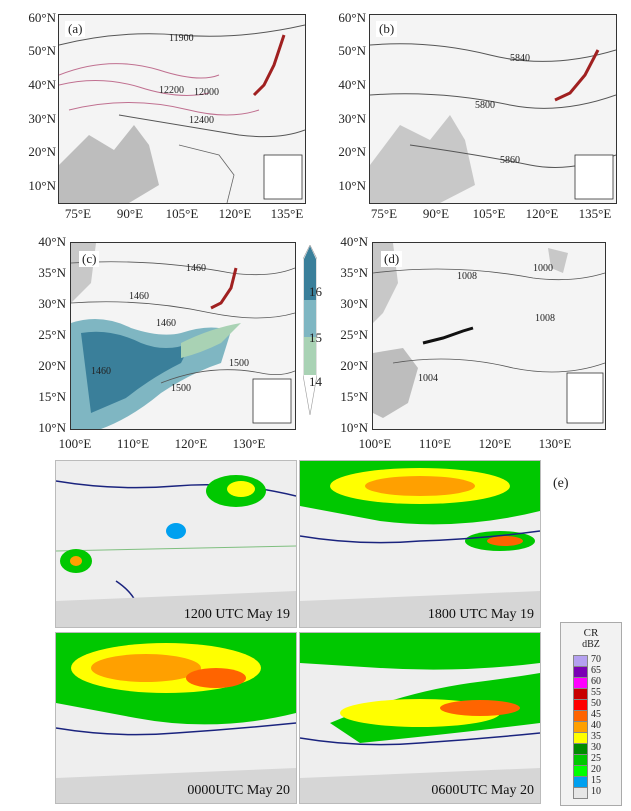  I want to click on radar-2-graphics, so click(420, 544).